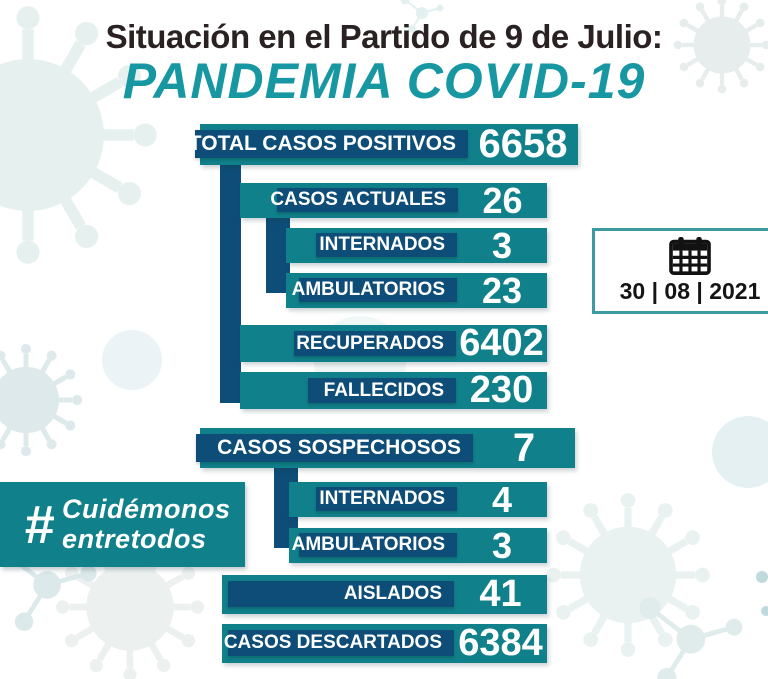  What do you see at coordinates (524, 447) in the screenshot?
I see `stat-value-casos-sospechosos: 7` at bounding box center [524, 447].